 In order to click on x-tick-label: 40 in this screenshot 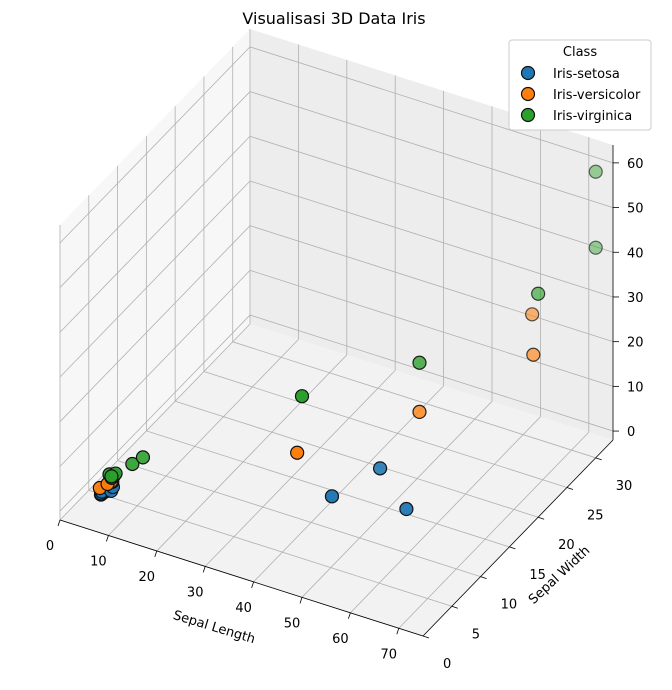, I will do `click(243, 608)`.